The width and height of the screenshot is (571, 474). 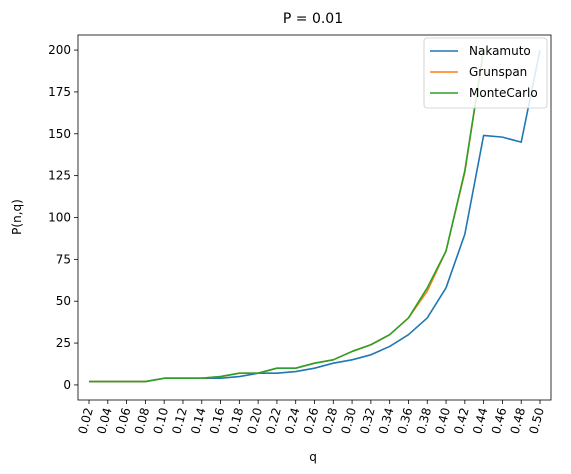 I want to click on legend: Nakamuto Grunspan MonteCarlo, so click(x=485, y=73).